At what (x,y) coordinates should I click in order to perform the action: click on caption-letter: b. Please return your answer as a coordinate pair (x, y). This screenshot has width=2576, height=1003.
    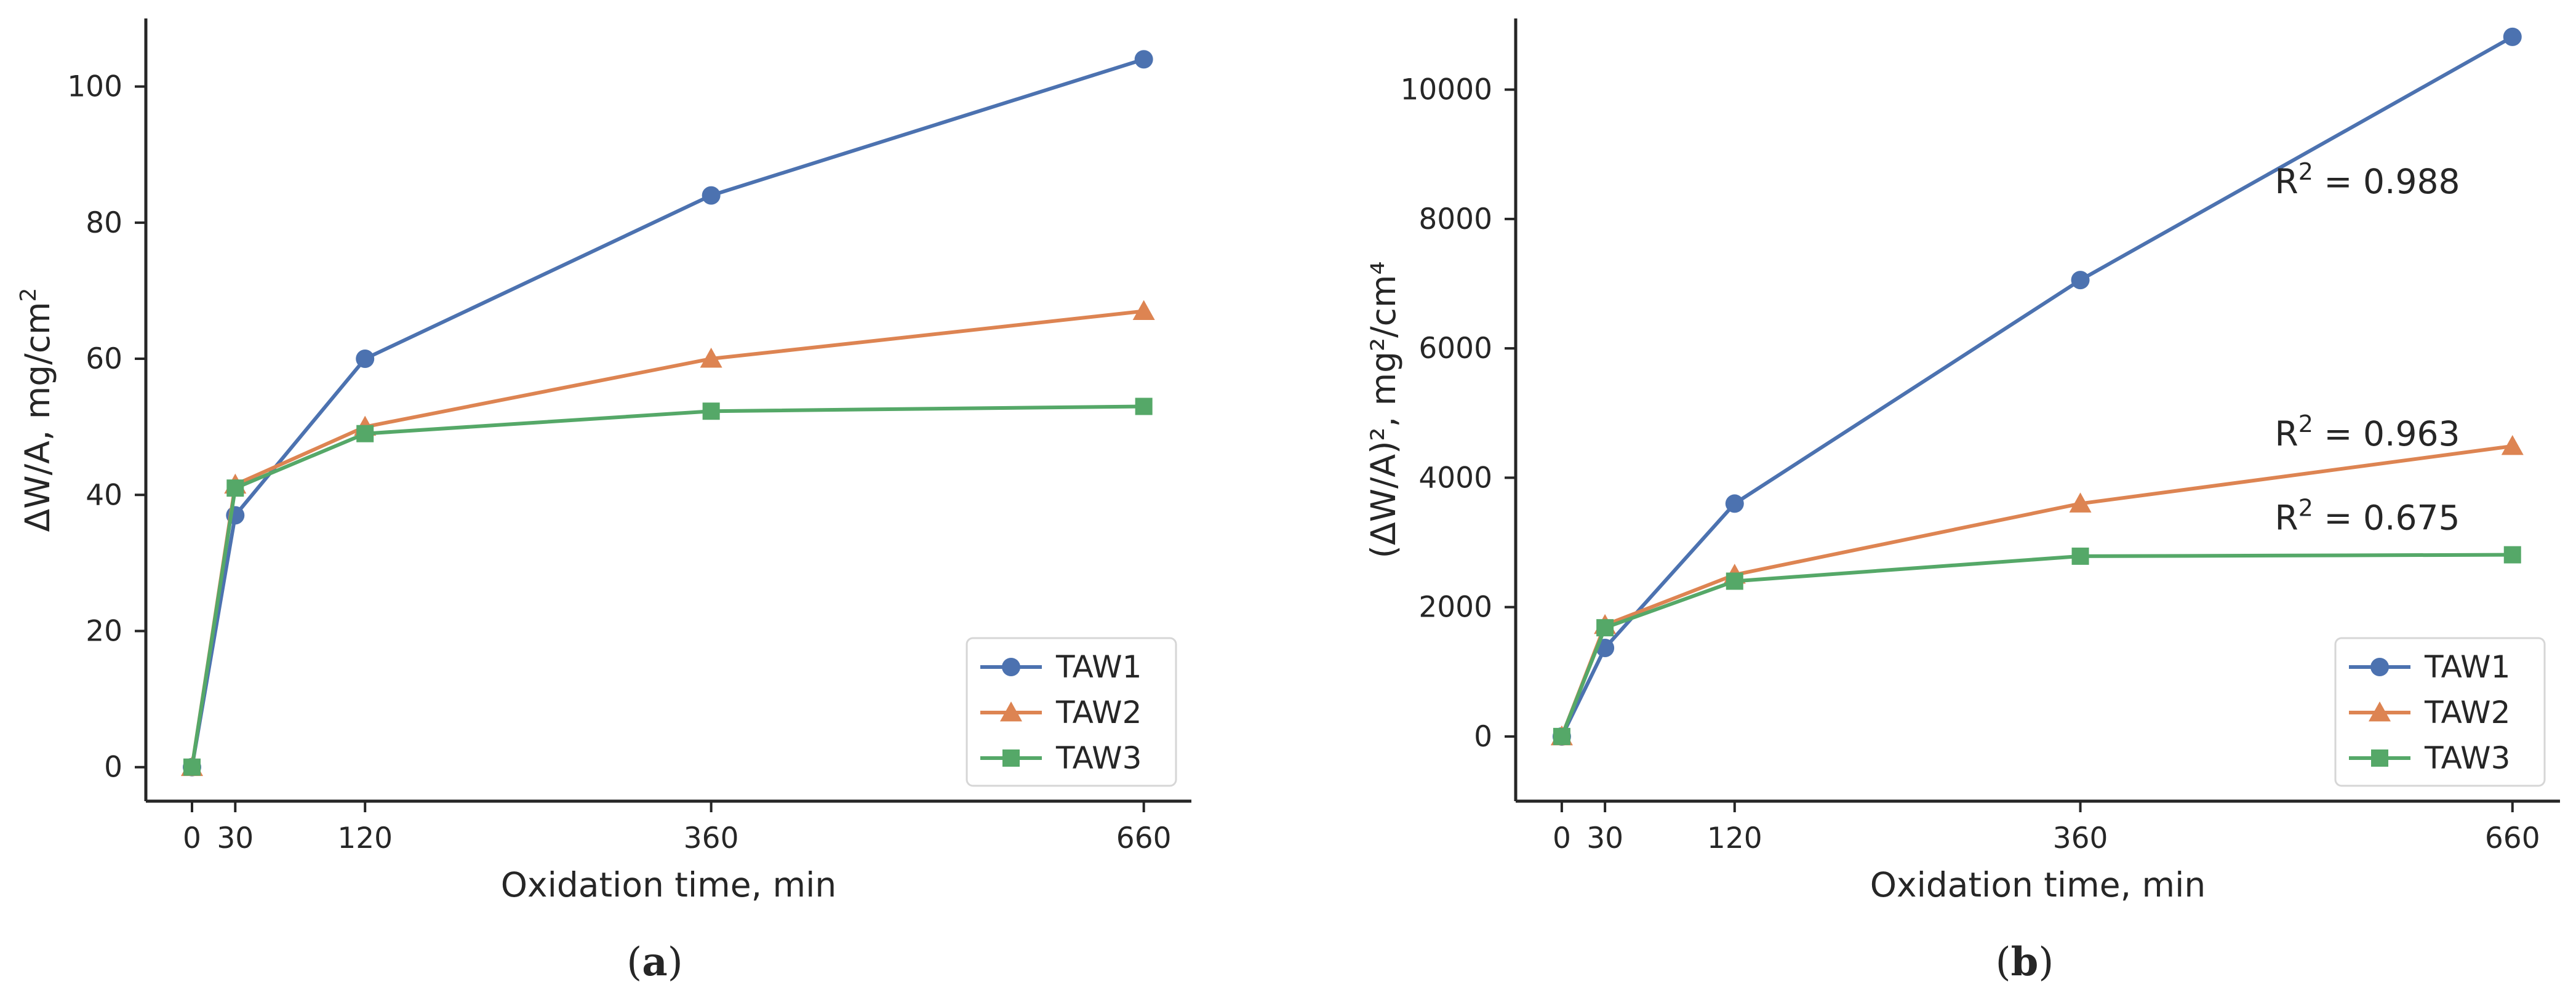
    Looking at the image, I should click on (2025, 962).